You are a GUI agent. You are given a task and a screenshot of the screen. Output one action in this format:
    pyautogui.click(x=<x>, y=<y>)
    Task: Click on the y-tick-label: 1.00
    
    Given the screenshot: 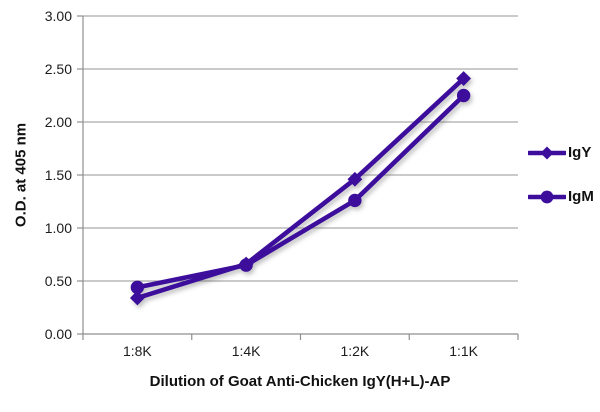 What is the action you would take?
    pyautogui.click(x=58, y=228)
    